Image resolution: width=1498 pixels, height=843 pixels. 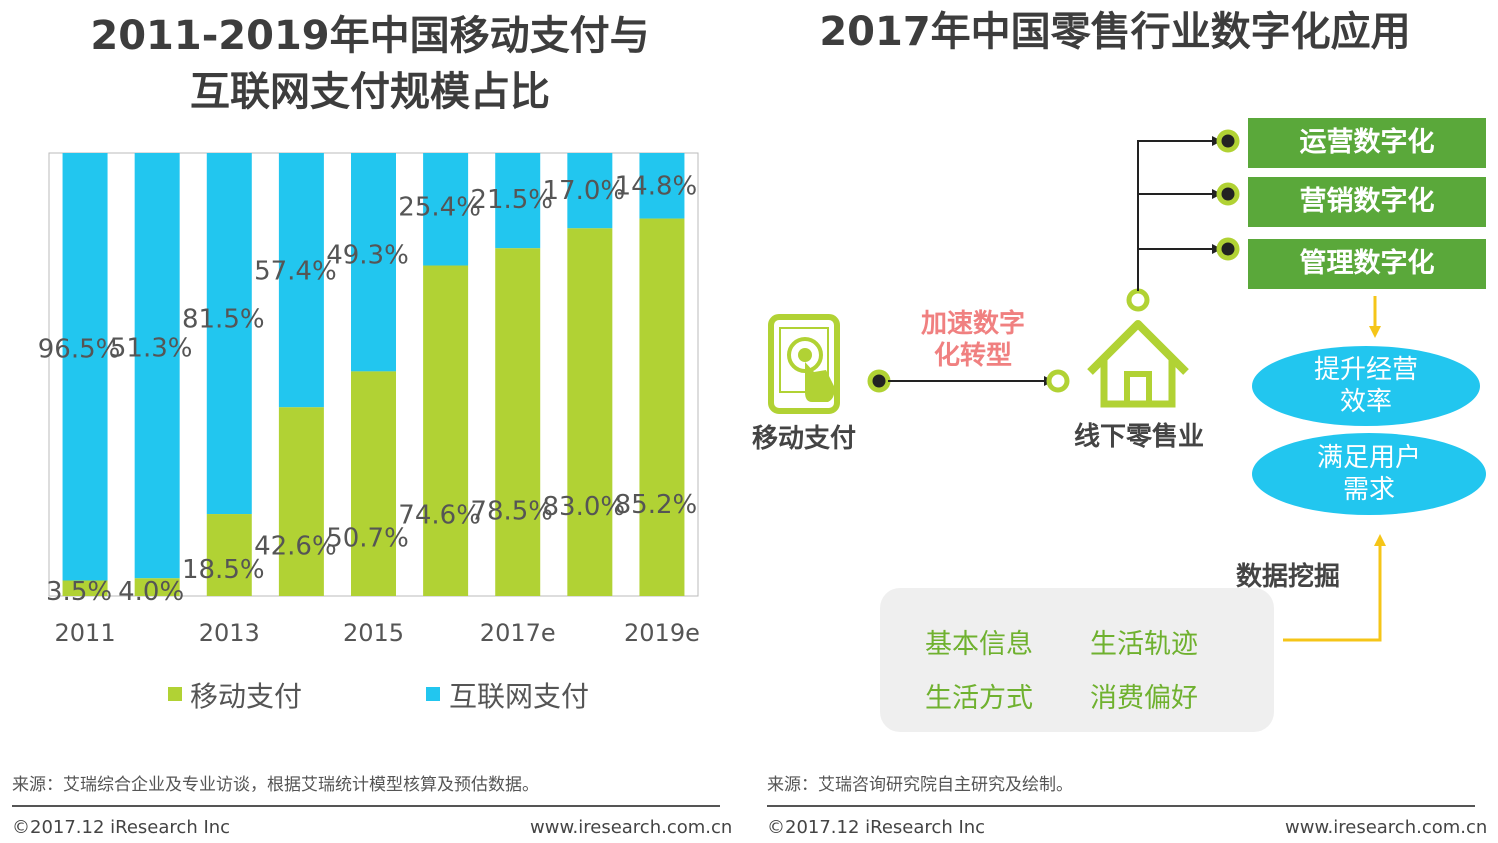 I want to click on bar-mobile-2012, so click(x=157, y=587).